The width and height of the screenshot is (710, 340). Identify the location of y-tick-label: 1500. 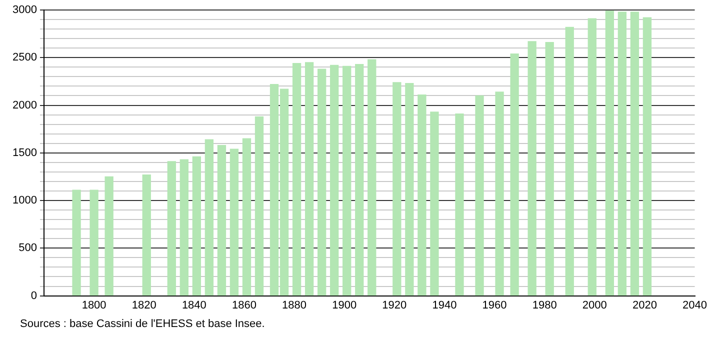
(24, 152).